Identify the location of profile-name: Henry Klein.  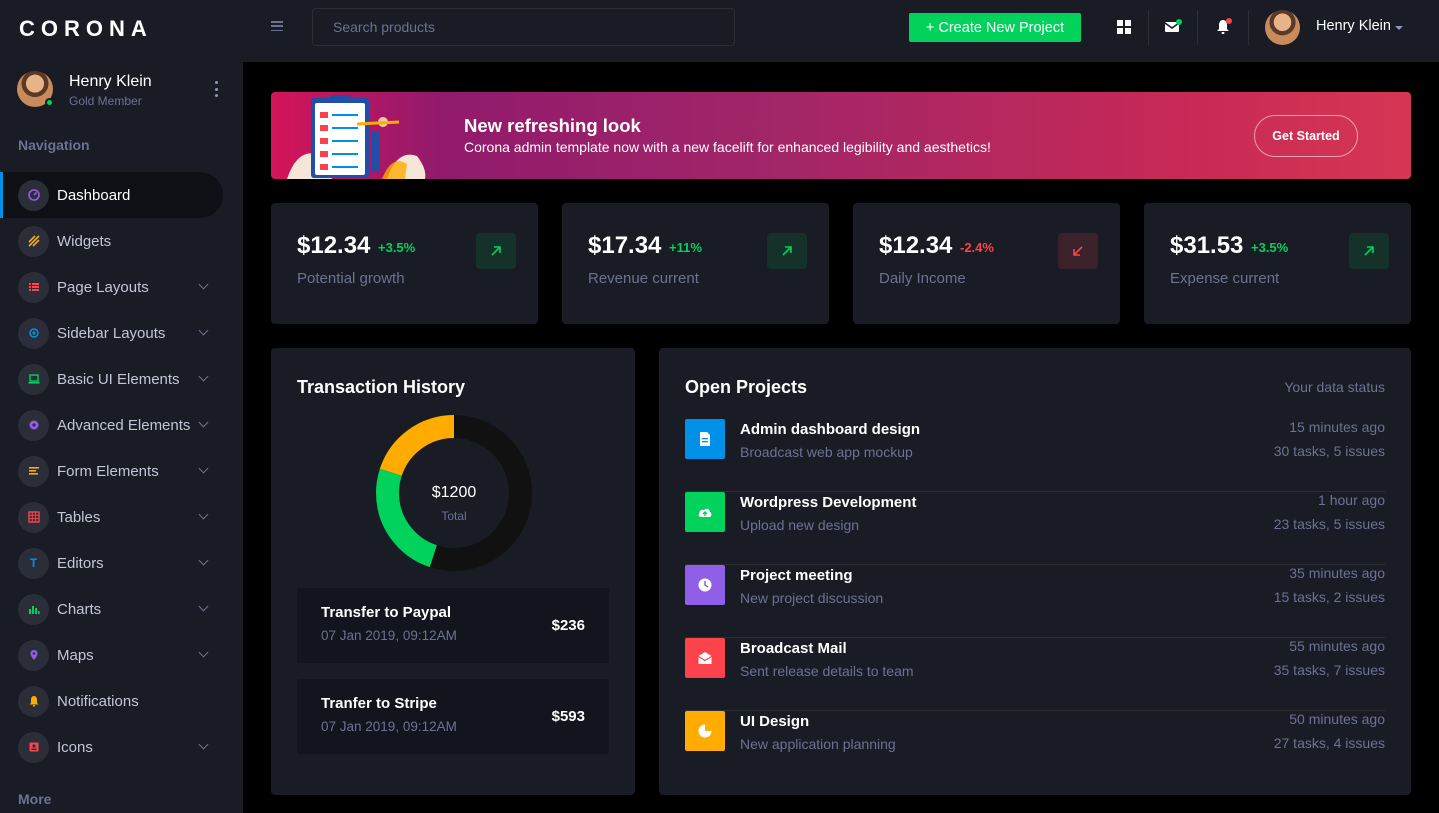
(110, 81).